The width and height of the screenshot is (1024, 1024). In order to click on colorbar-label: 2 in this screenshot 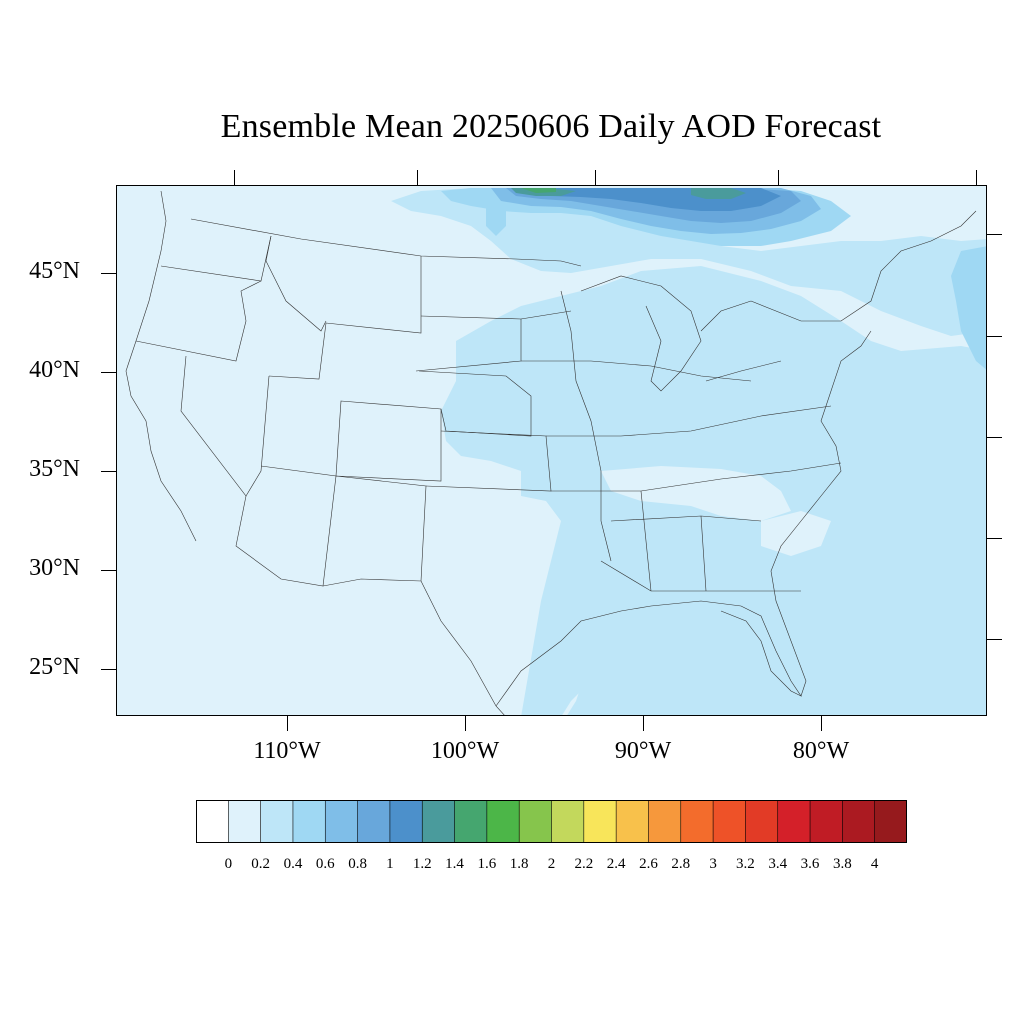, I will do `click(551, 864)`.